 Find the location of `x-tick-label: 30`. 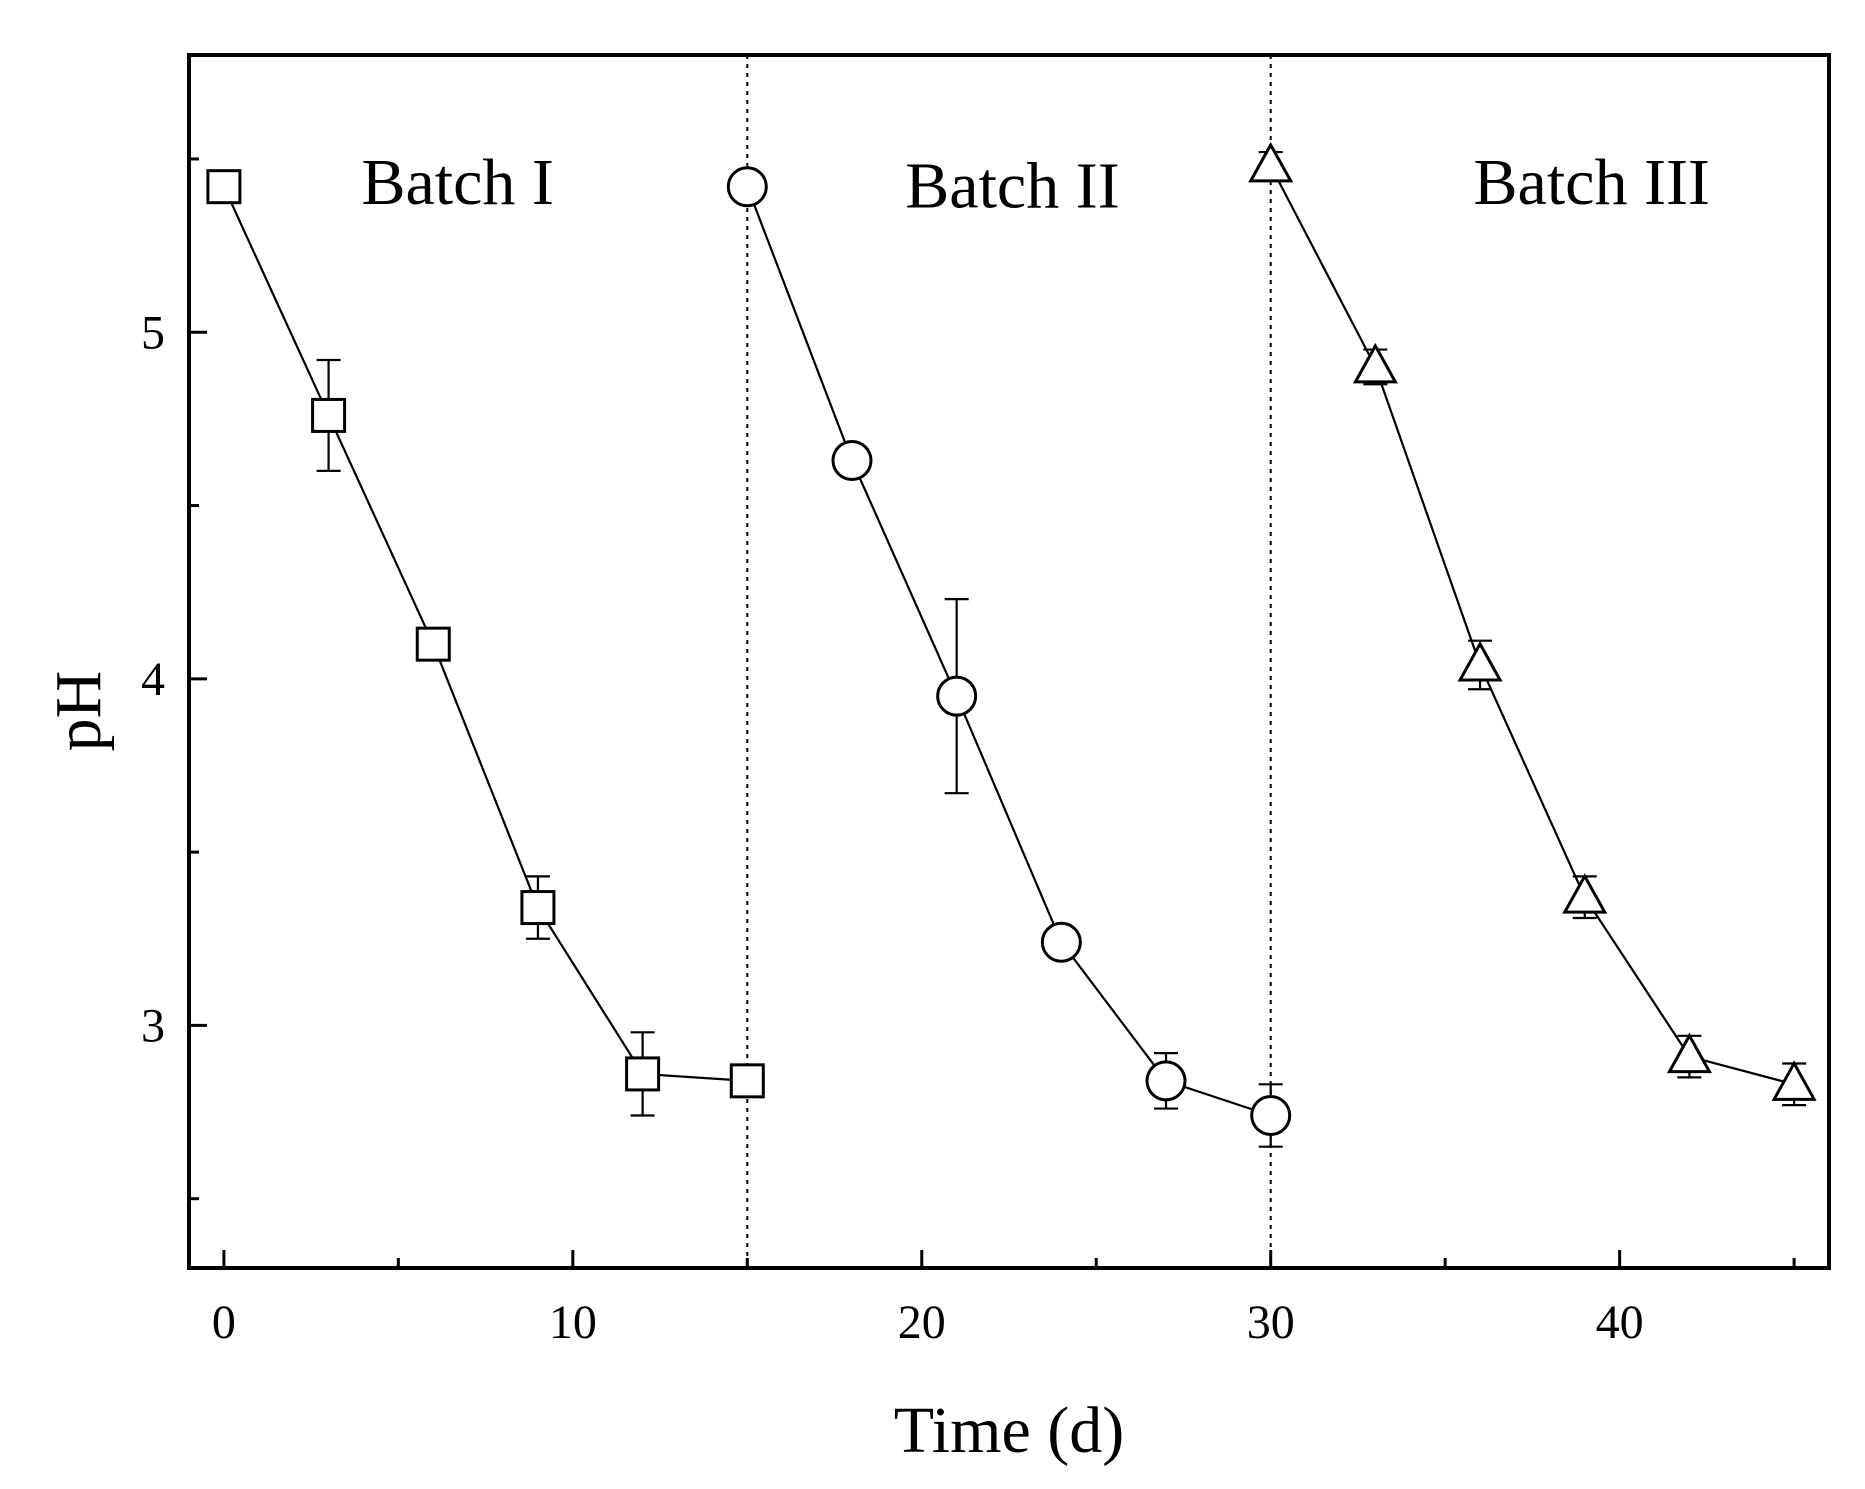

x-tick-label: 30 is located at coordinates (1271, 1322).